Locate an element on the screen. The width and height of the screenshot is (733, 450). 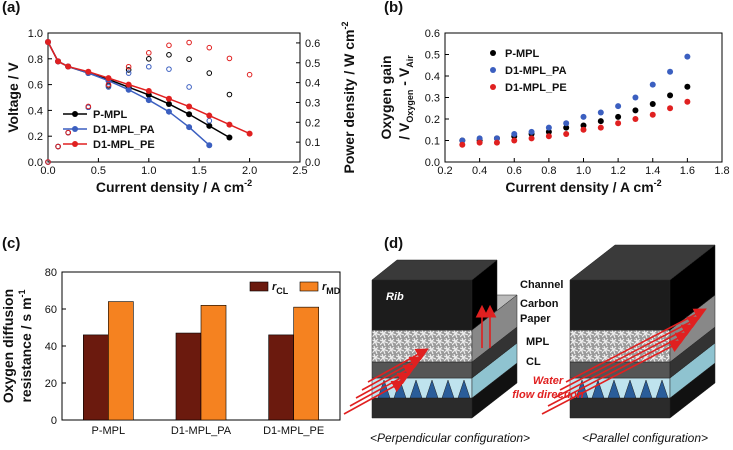
stack is located at coordinates (430, 339).